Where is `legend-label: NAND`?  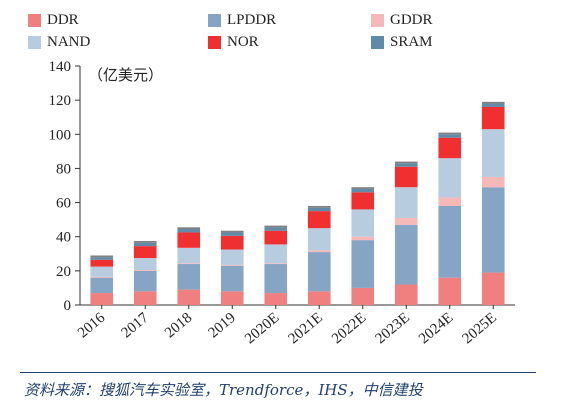
legend-label: NAND is located at coordinates (69, 42).